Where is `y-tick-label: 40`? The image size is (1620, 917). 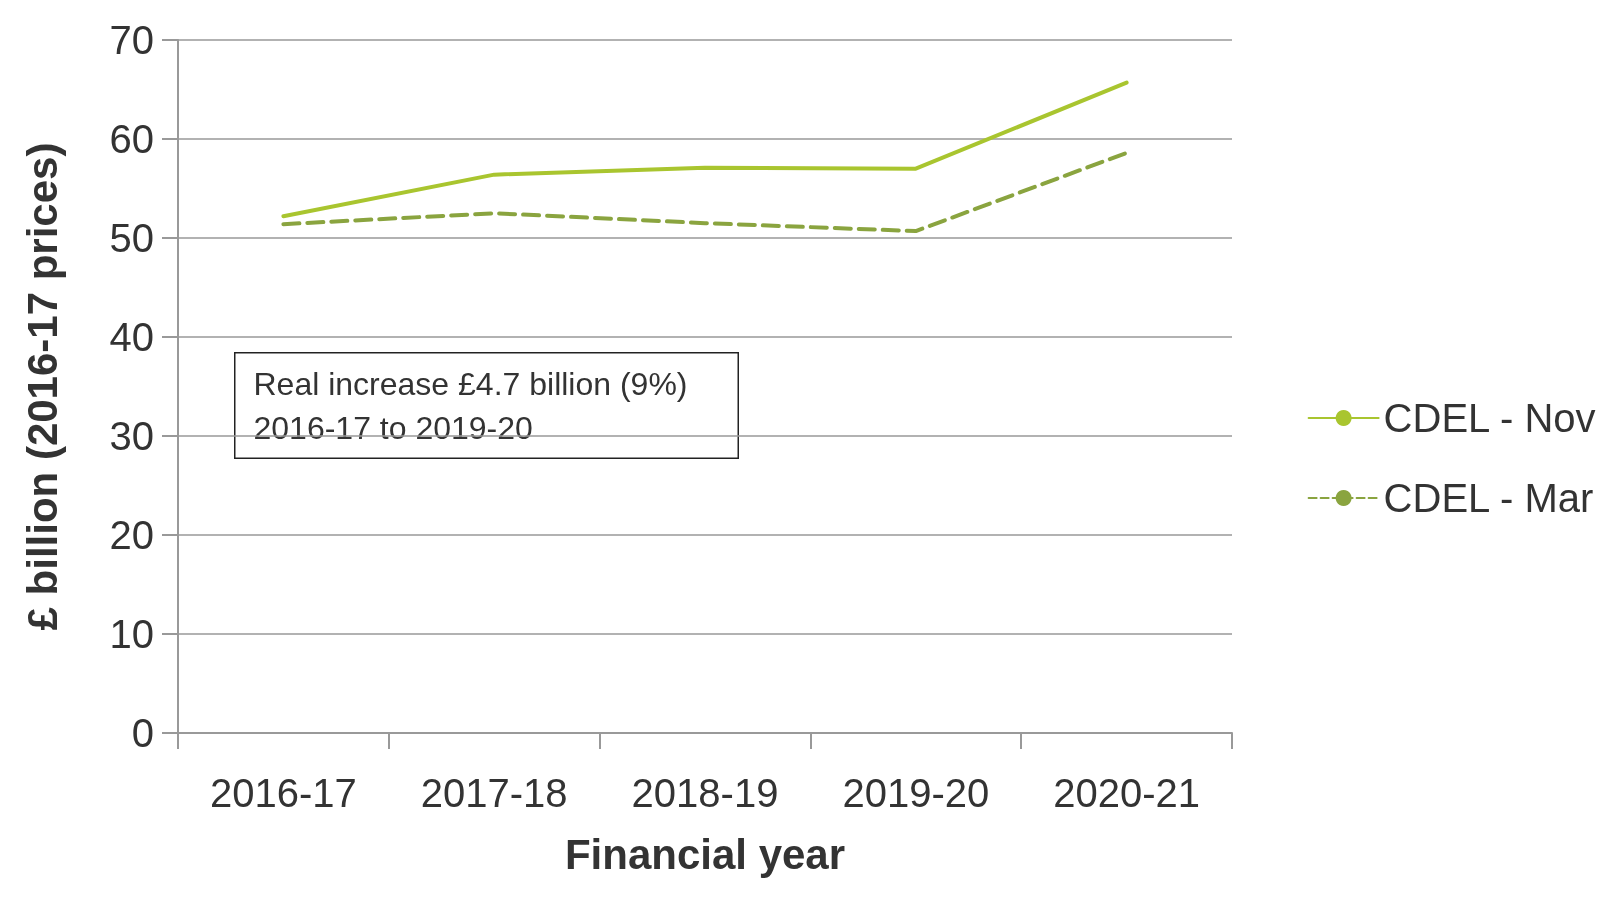
y-tick-label: 40 is located at coordinates (131, 337).